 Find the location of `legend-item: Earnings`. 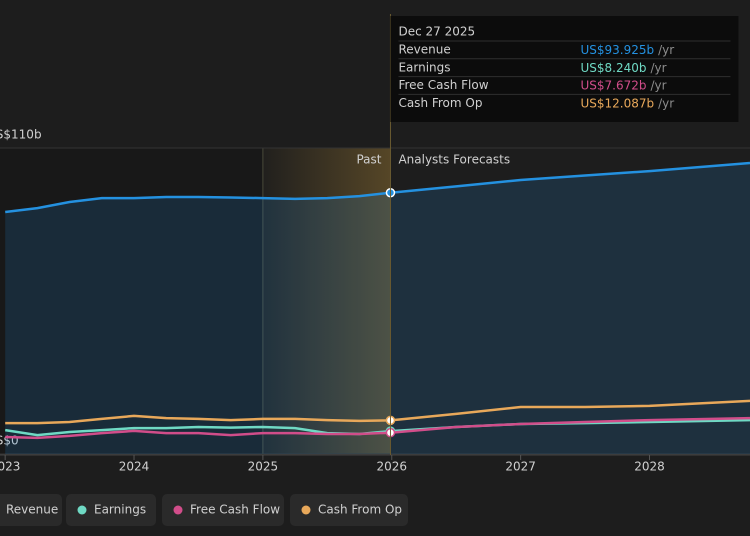

legend-item: Earnings is located at coordinates (111, 510).